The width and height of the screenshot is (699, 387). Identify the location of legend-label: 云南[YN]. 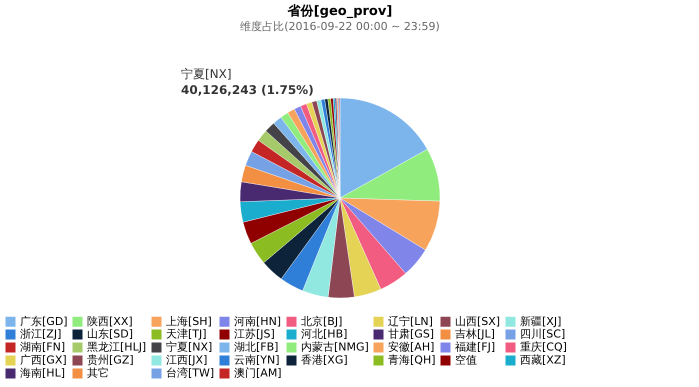
(257, 360).